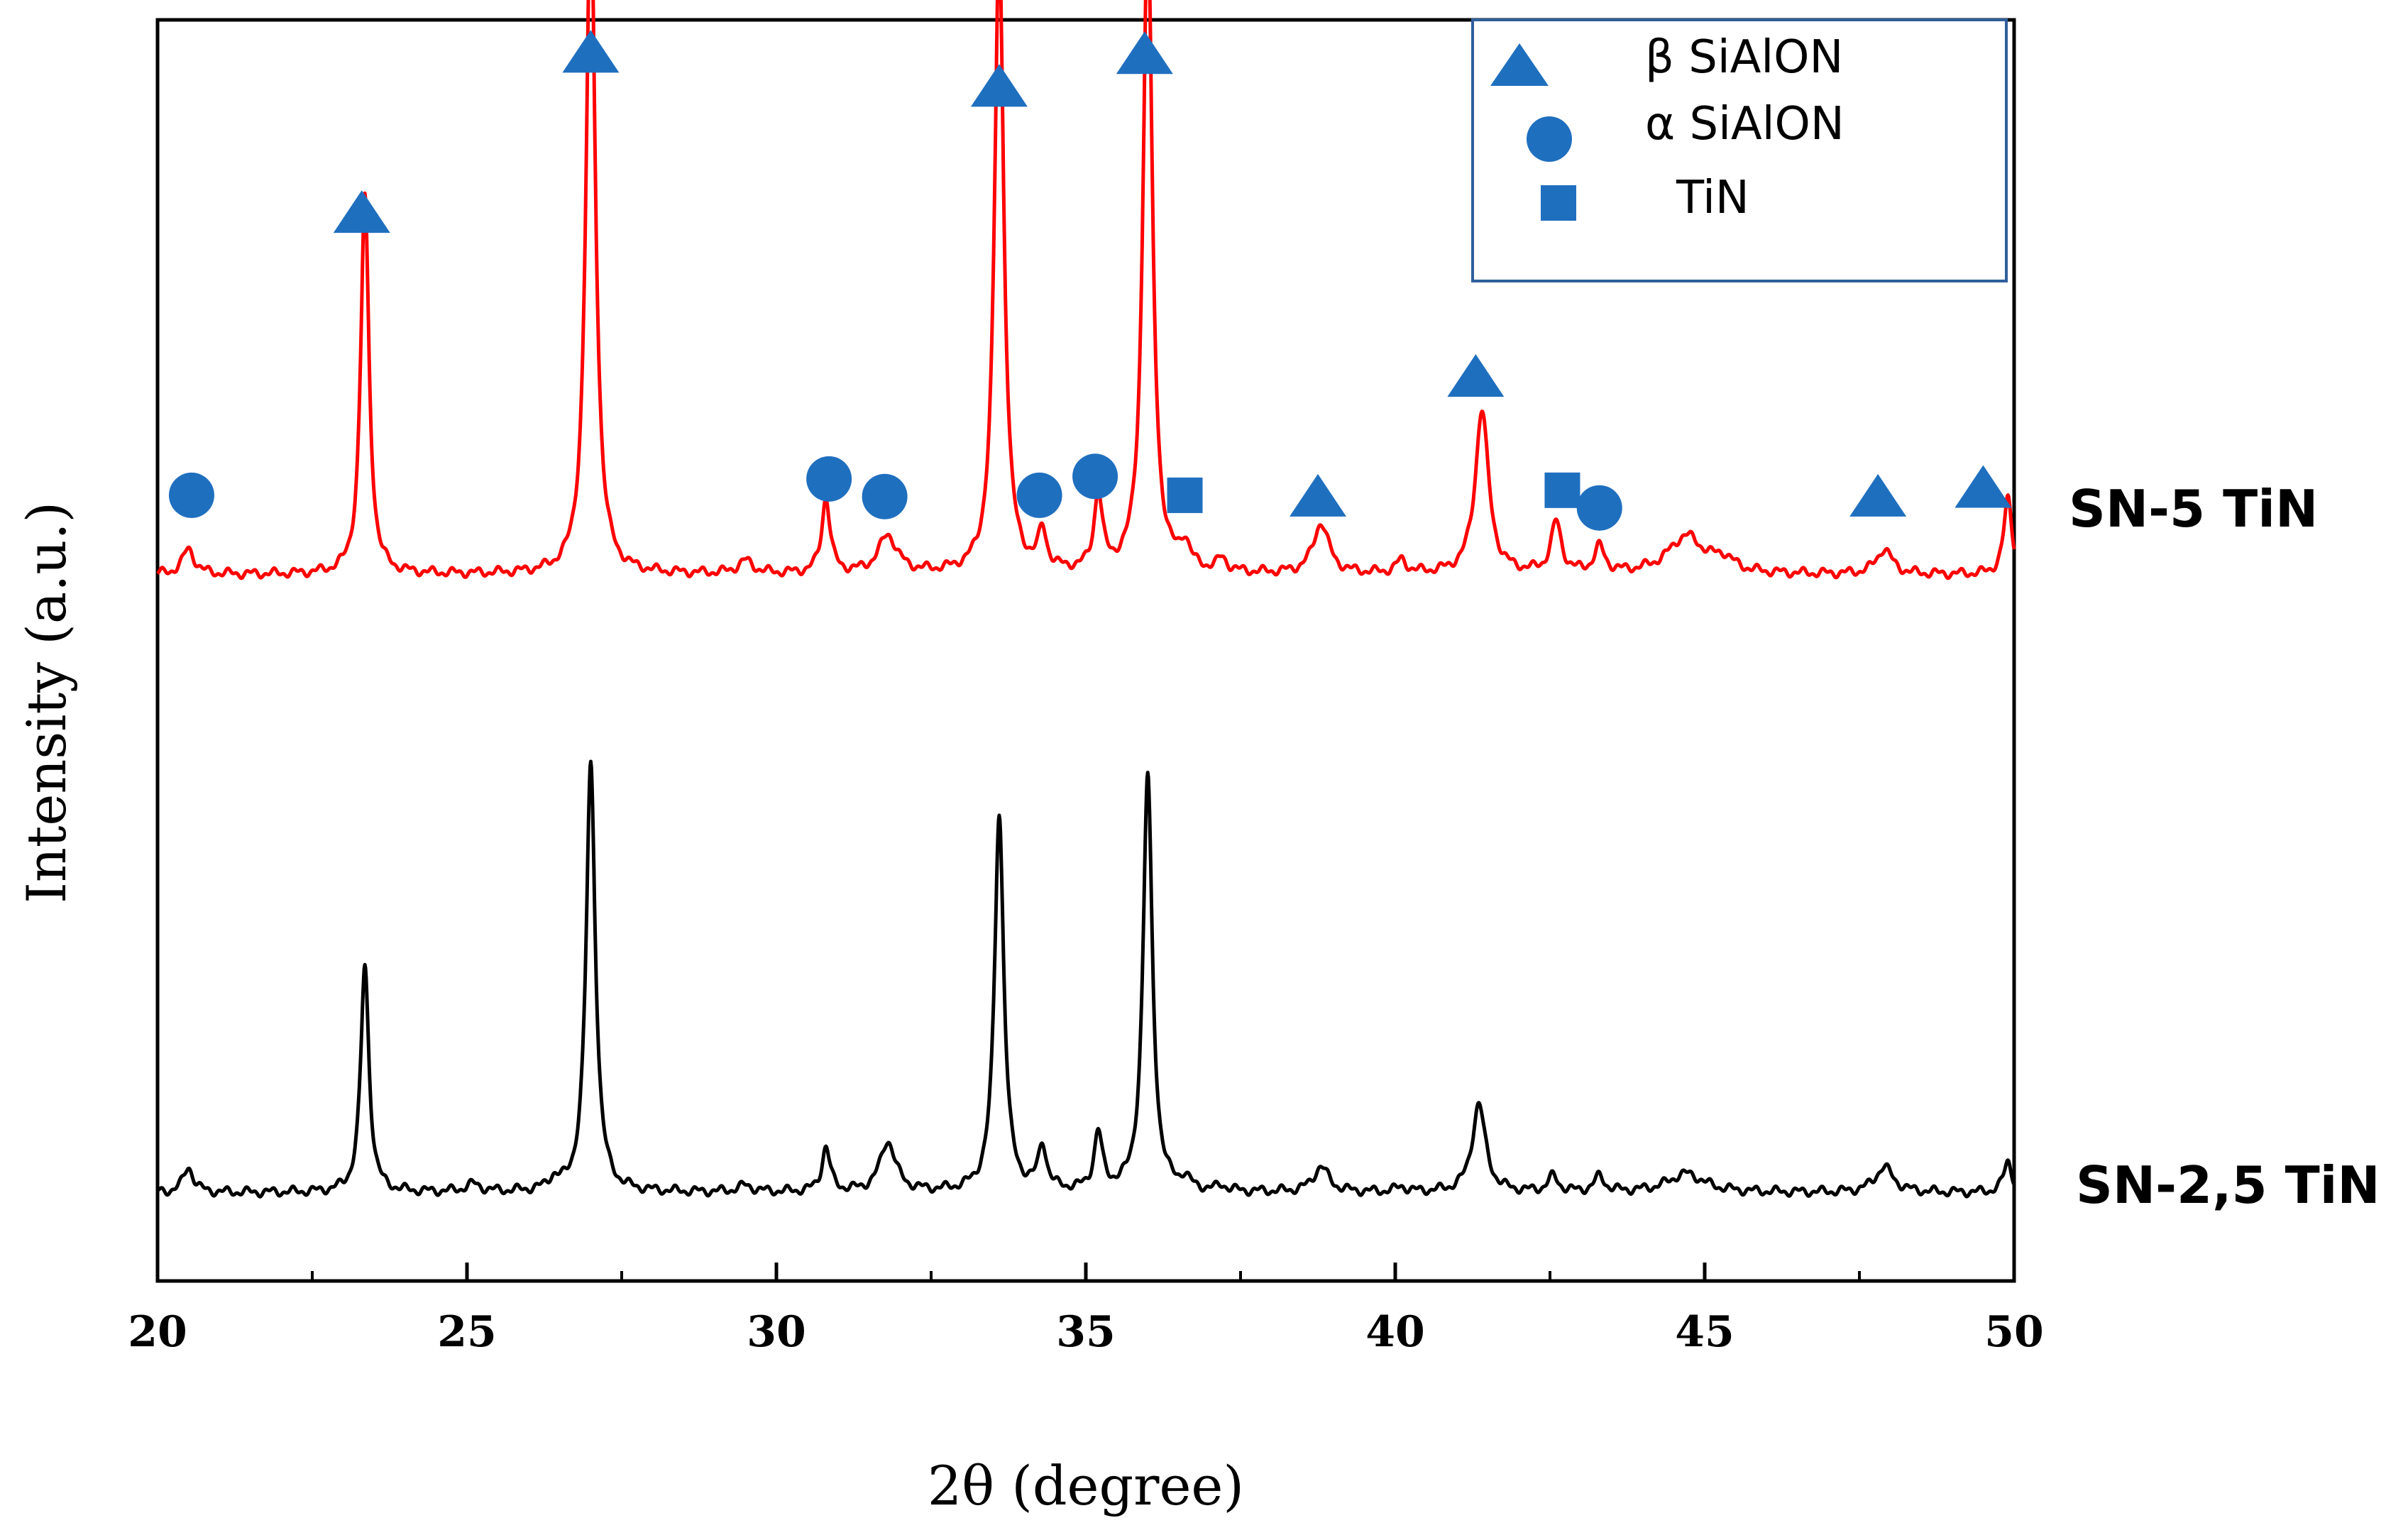  Describe the element at coordinates (1086, 1332) in the screenshot. I see `x-tick-label-35: 35` at that location.